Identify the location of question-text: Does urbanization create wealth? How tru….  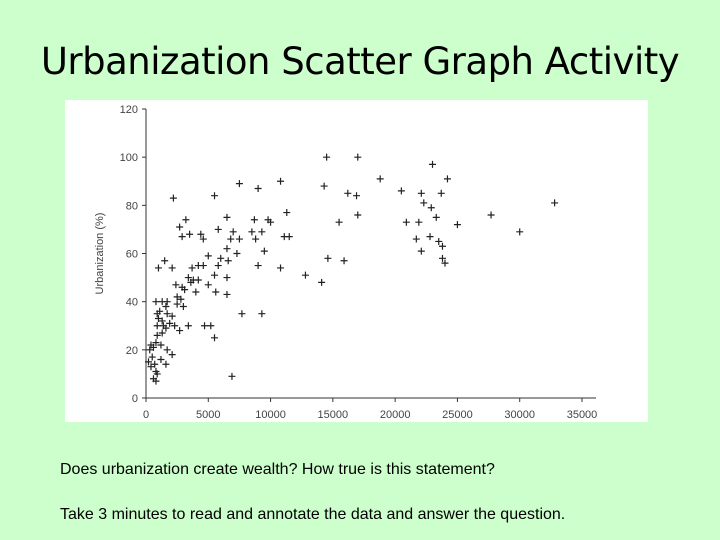
(277, 469).